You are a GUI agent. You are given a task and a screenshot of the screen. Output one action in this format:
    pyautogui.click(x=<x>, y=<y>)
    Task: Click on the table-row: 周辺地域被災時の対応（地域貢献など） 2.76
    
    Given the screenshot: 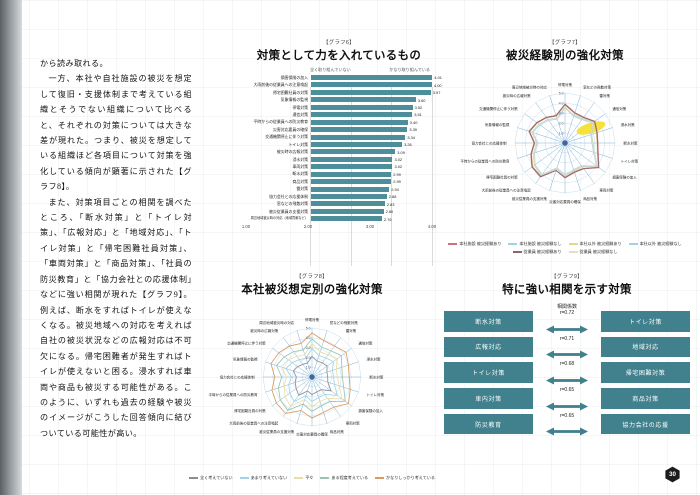 What is the action you would take?
    pyautogui.click(x=339, y=218)
    